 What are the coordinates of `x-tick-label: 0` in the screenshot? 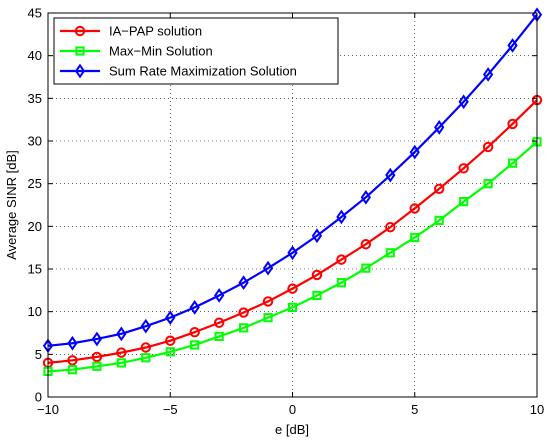 It's located at (292, 409).